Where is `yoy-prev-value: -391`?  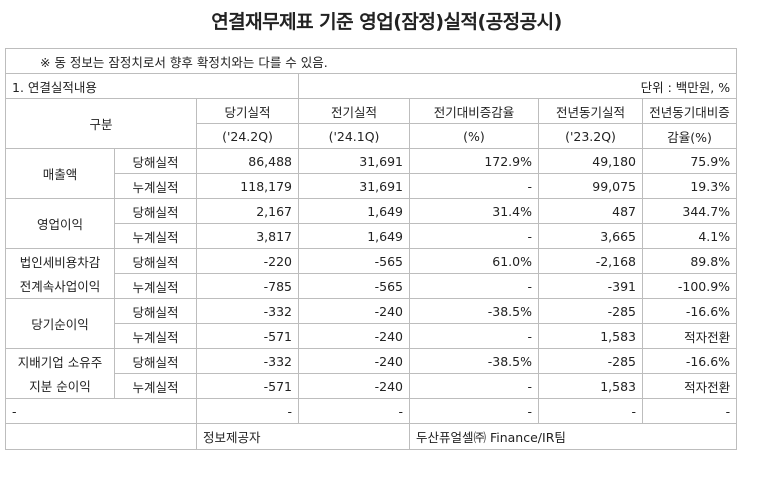 yoy-prev-value: -391 is located at coordinates (590, 286).